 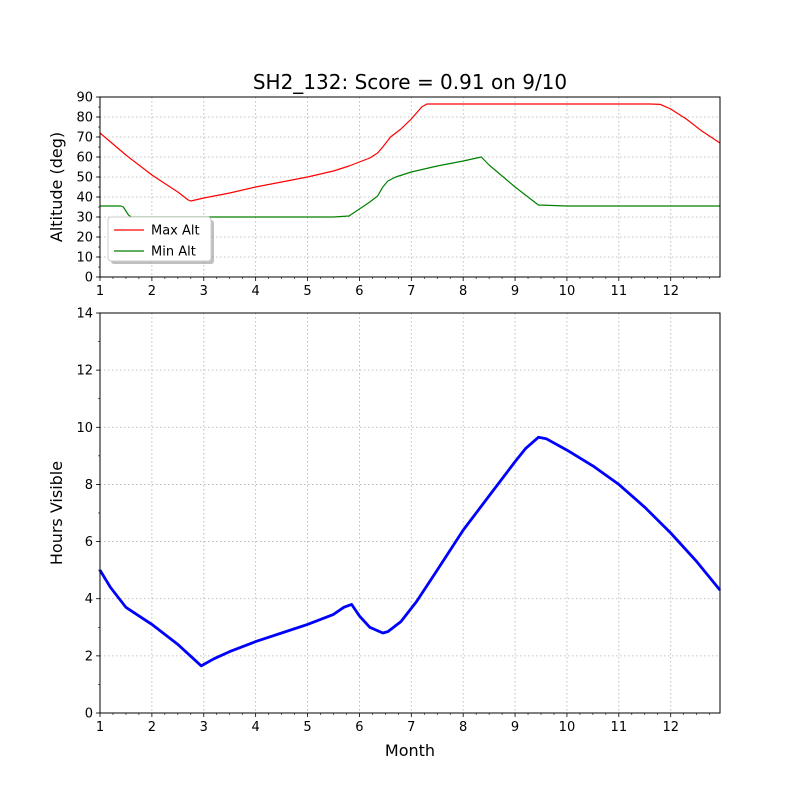 What do you see at coordinates (410, 82) in the screenshot?
I see `chart-title: SH2_132: Score = 0.91 on 9/10` at bounding box center [410, 82].